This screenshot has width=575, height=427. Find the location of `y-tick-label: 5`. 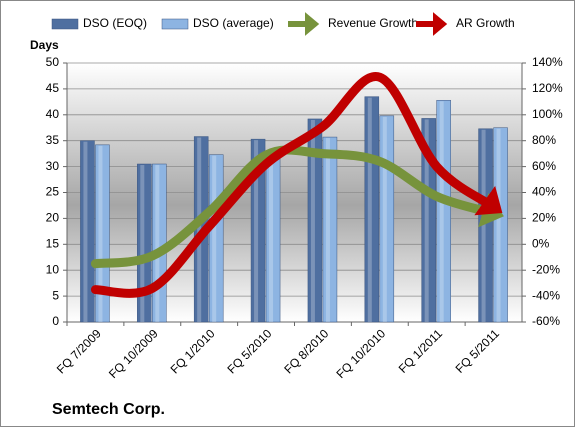

y-tick-label: 5 is located at coordinates (55, 295).